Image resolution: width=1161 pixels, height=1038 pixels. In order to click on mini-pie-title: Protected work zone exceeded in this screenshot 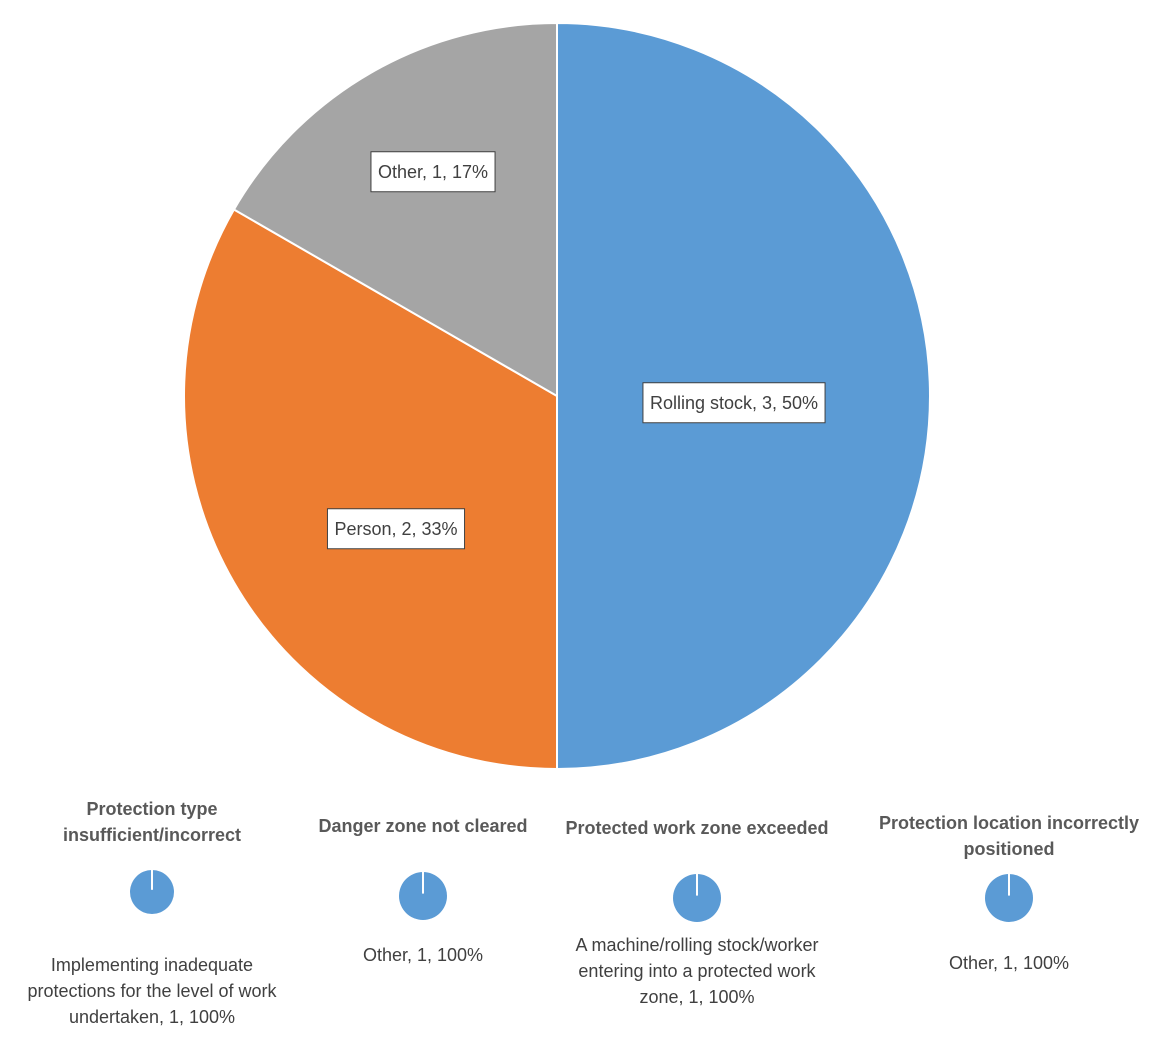, I will do `click(696, 828)`.